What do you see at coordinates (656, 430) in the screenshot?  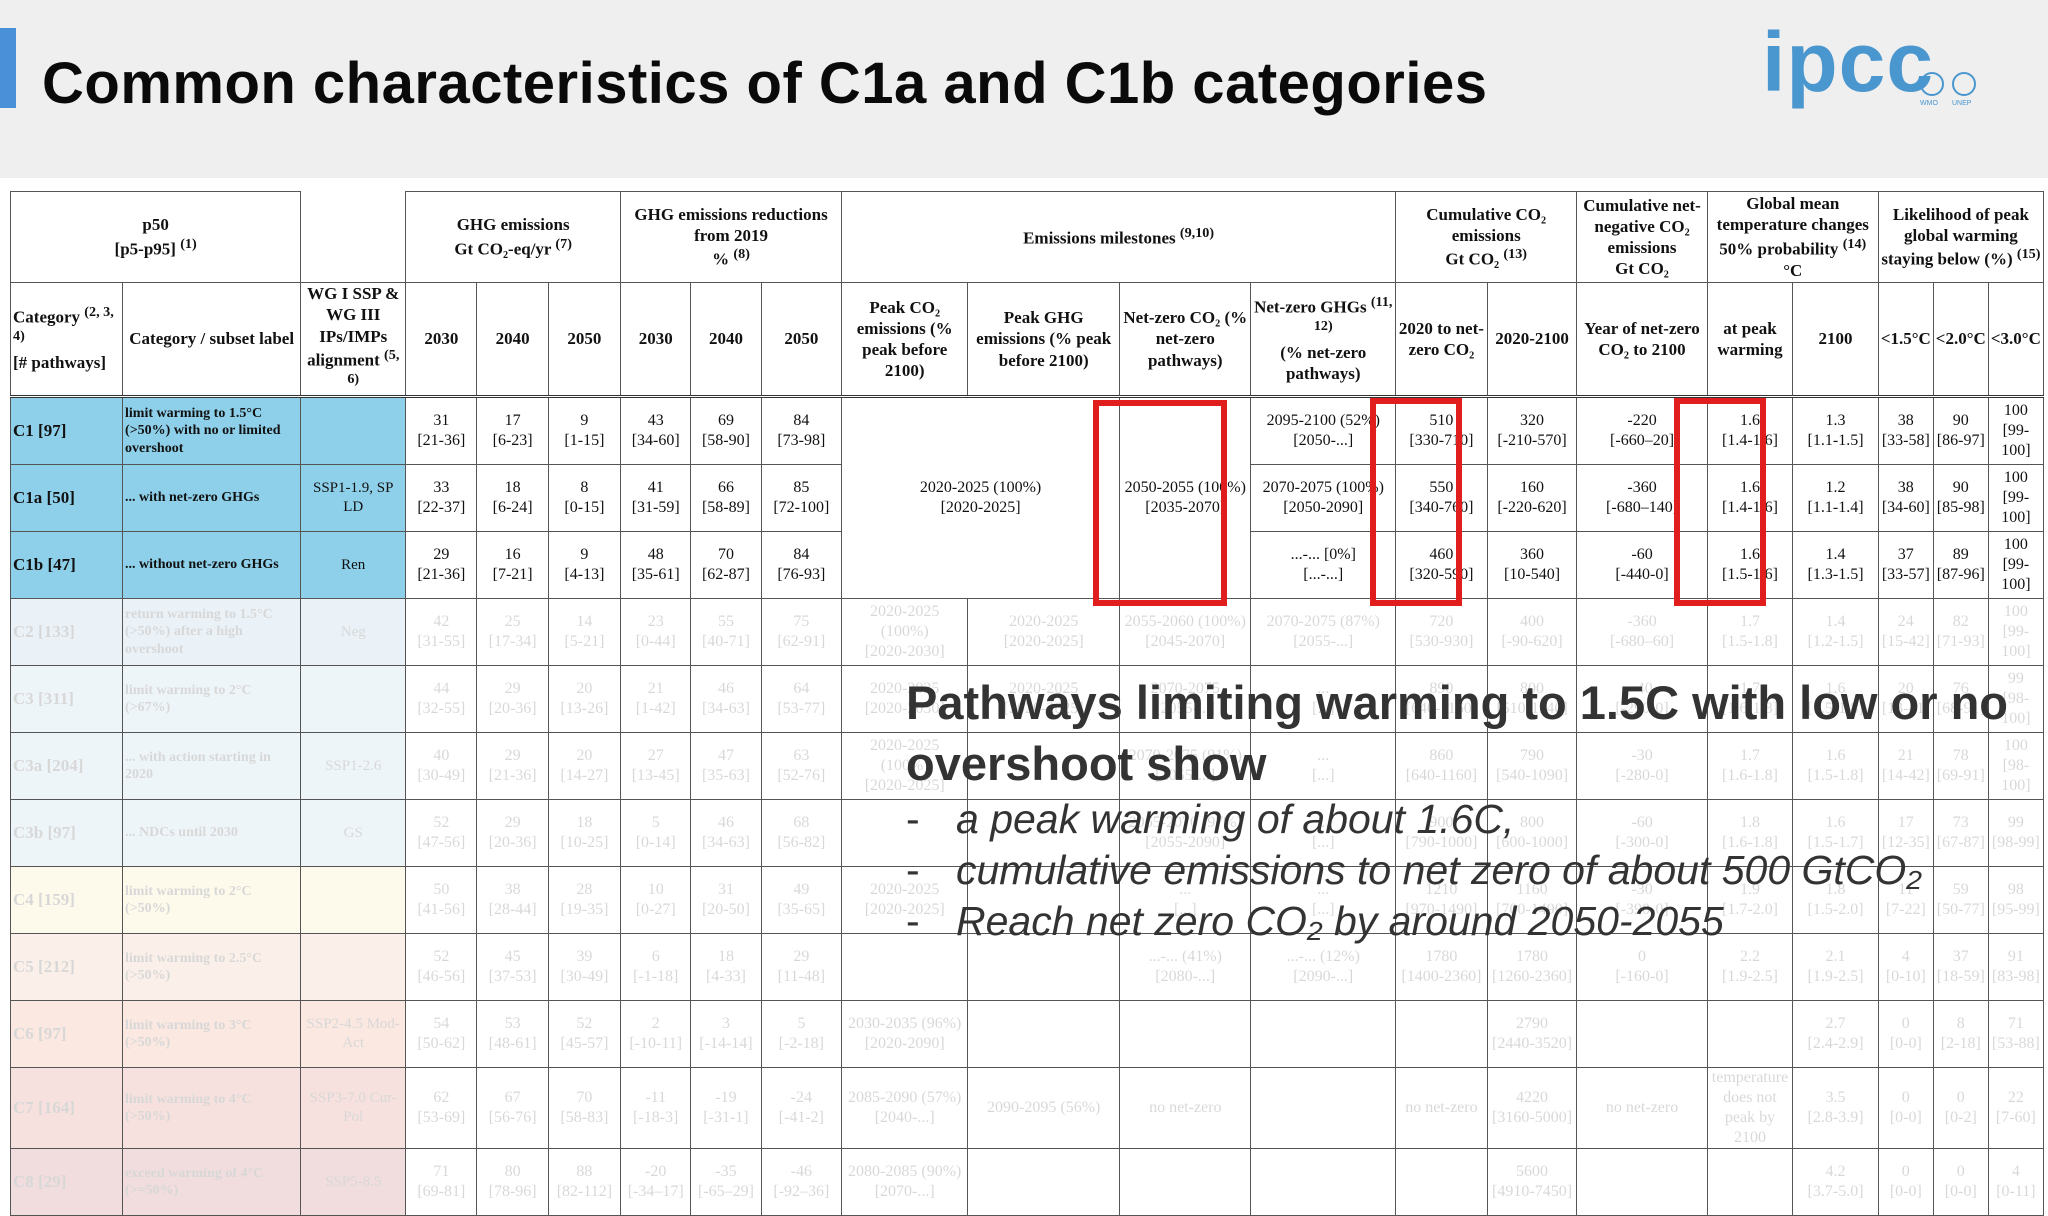 I see `red-2030-cell: 43 [34-60]` at bounding box center [656, 430].